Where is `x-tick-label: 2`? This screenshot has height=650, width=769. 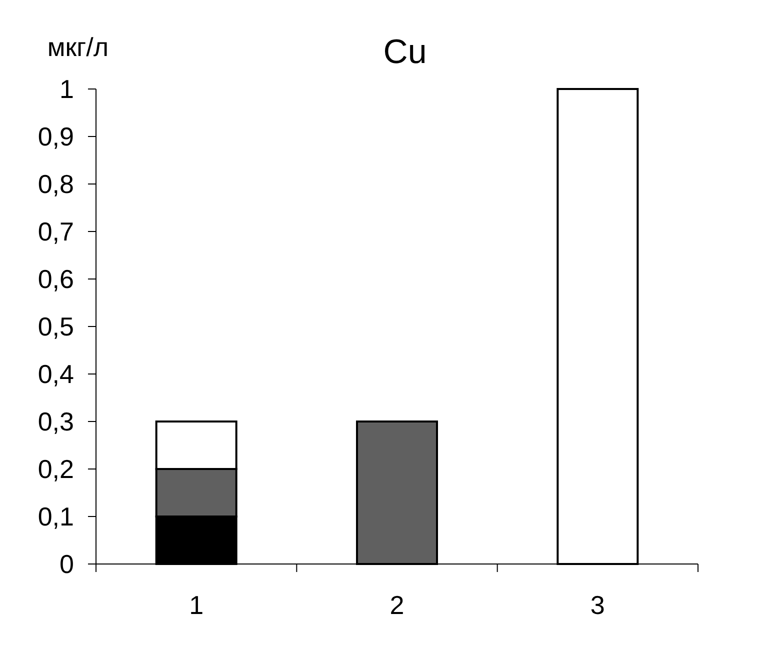 x-tick-label: 2 is located at coordinates (397, 605).